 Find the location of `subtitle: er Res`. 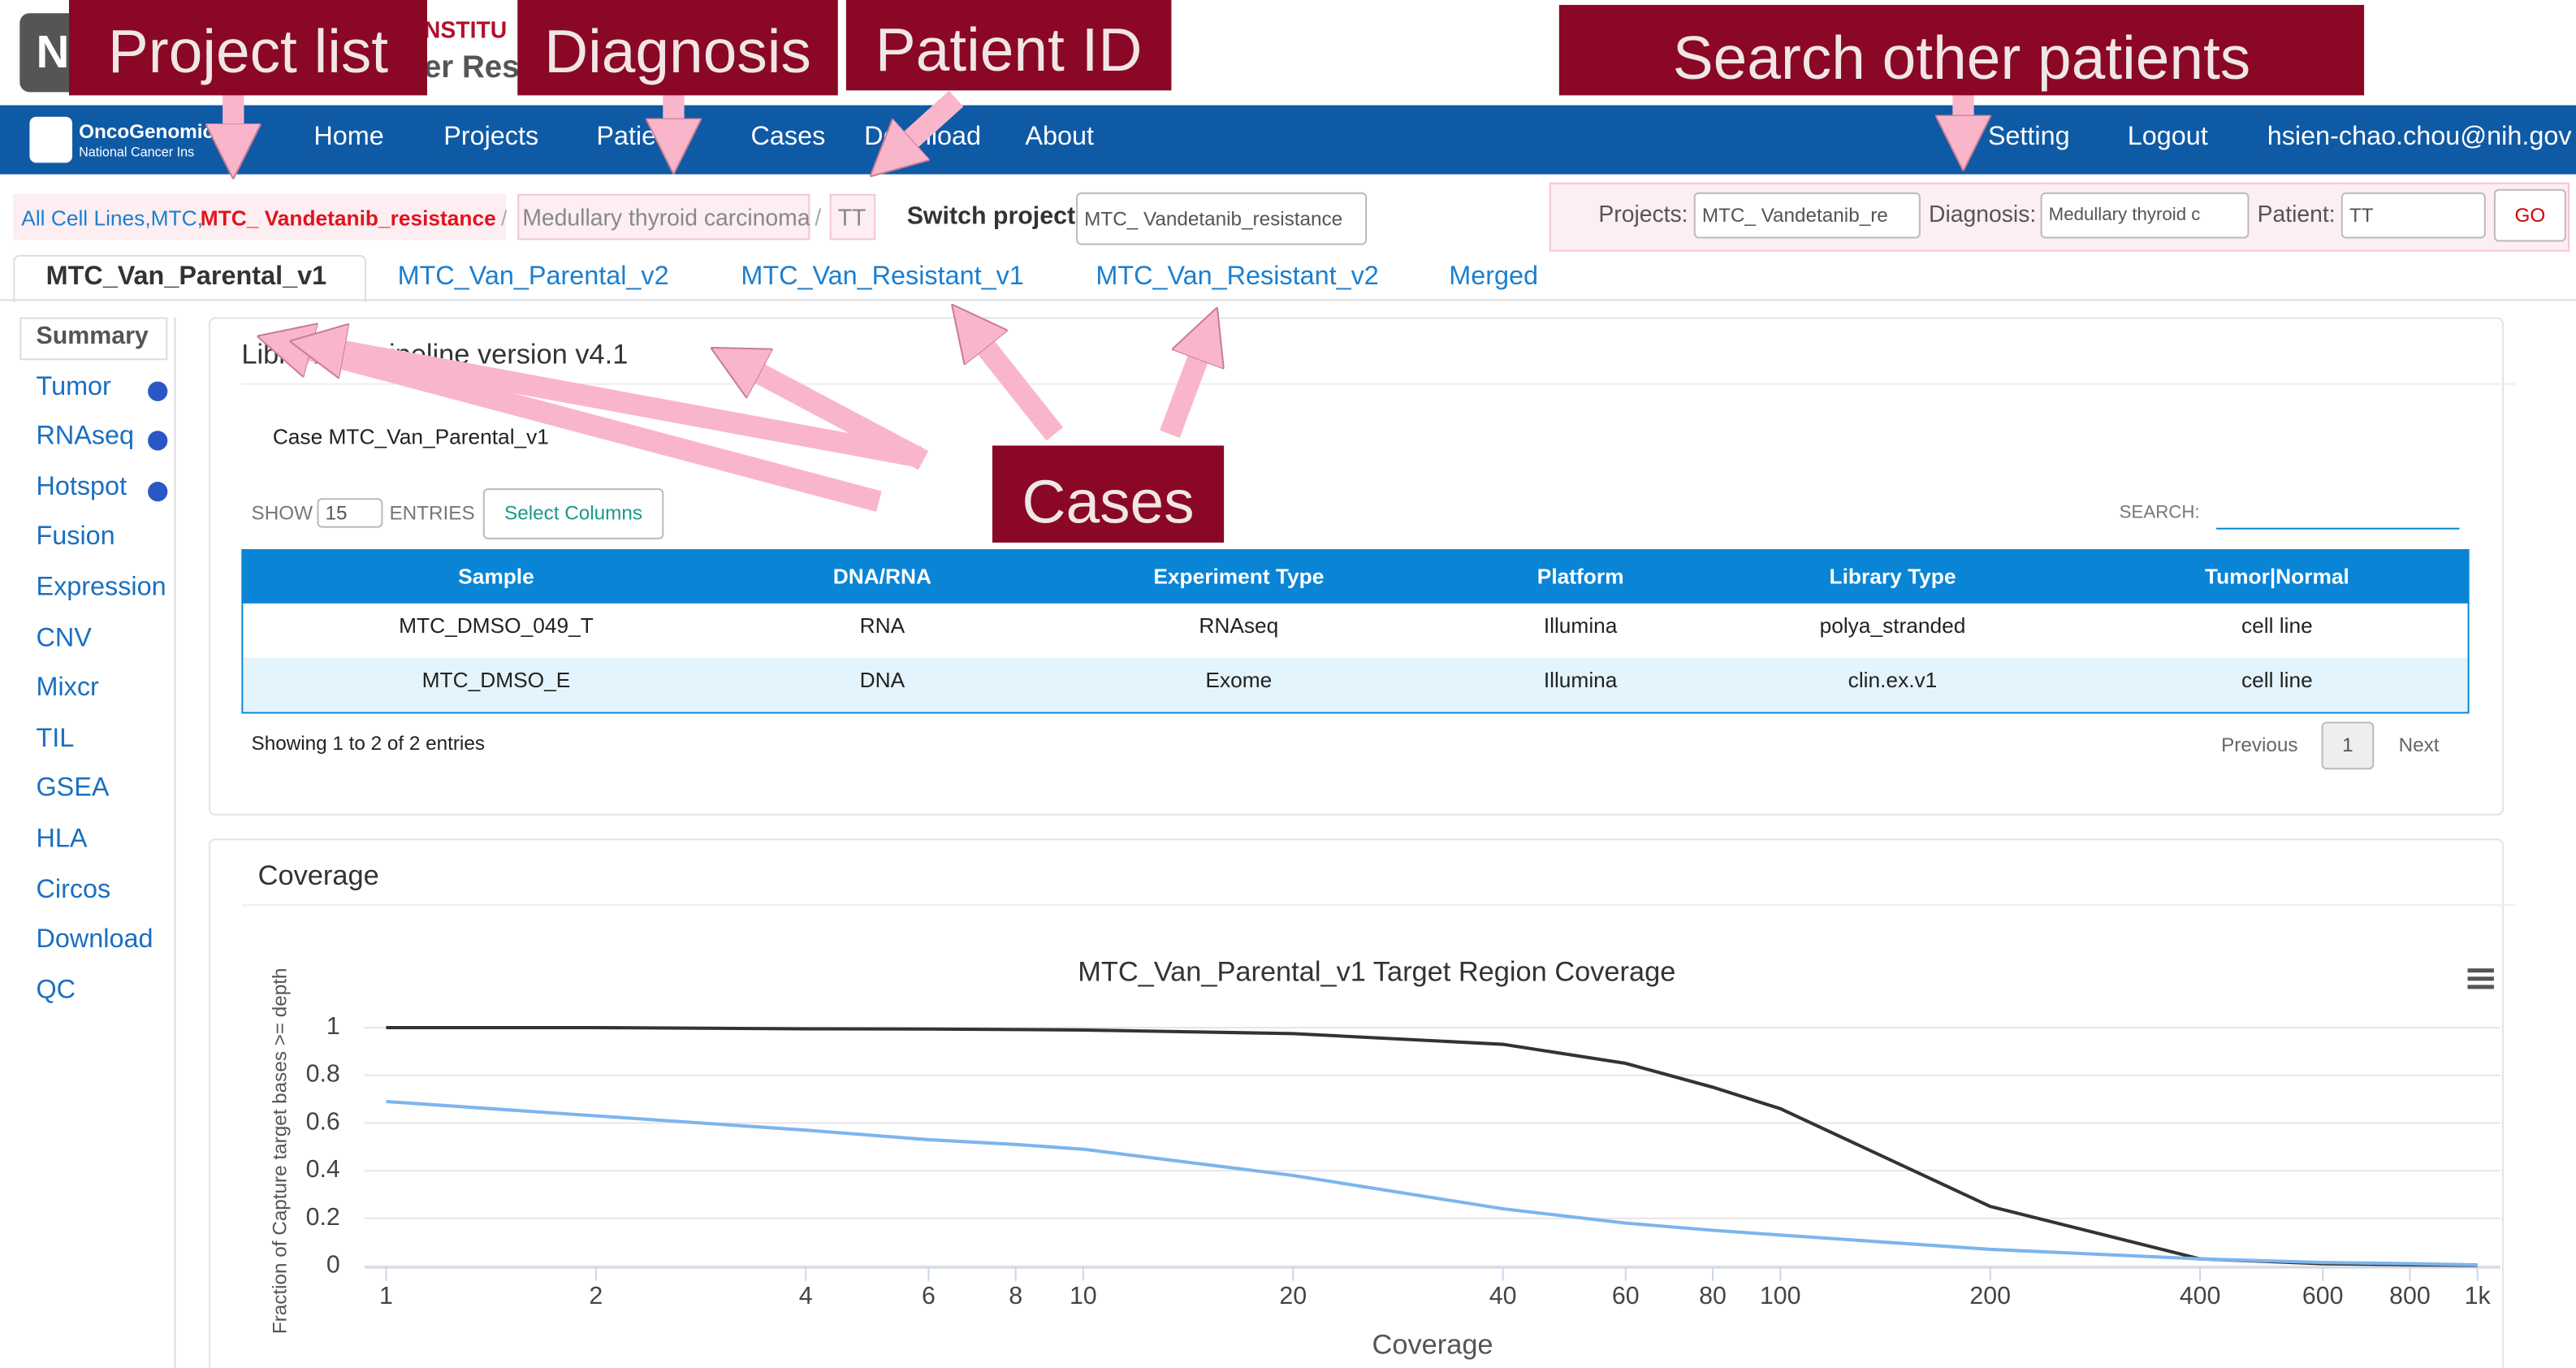

subtitle: er Res is located at coordinates (472, 68).